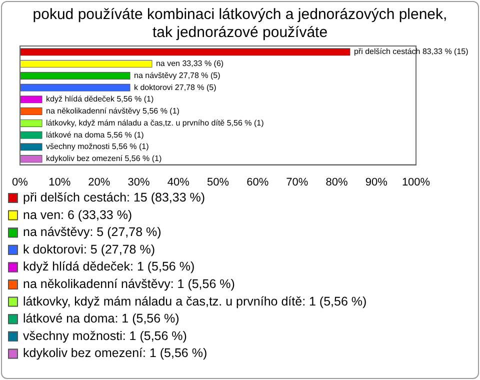  What do you see at coordinates (115, 353) in the screenshot?
I see `legend-label: kdykoliv bez omezení: 1 (5,56 %)` at bounding box center [115, 353].